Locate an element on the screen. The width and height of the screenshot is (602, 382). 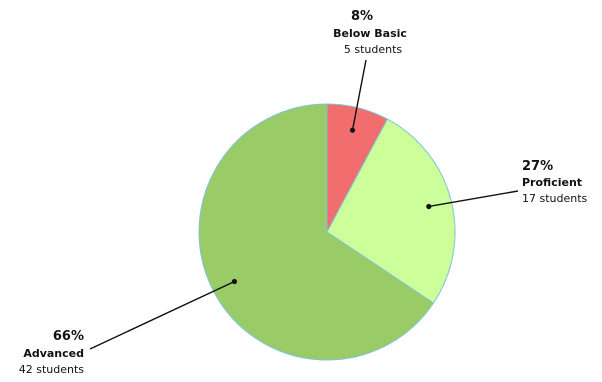
label-proficient-percent: 27% is located at coordinates (537, 166).